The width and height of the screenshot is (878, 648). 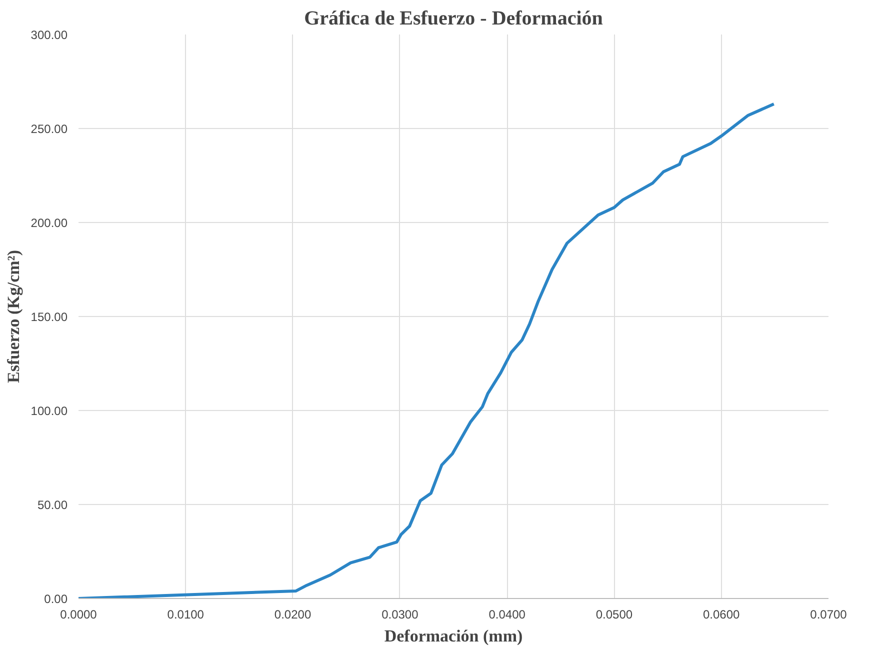 What do you see at coordinates (49, 129) in the screenshot?
I see `y-tick-label: 250.00` at bounding box center [49, 129].